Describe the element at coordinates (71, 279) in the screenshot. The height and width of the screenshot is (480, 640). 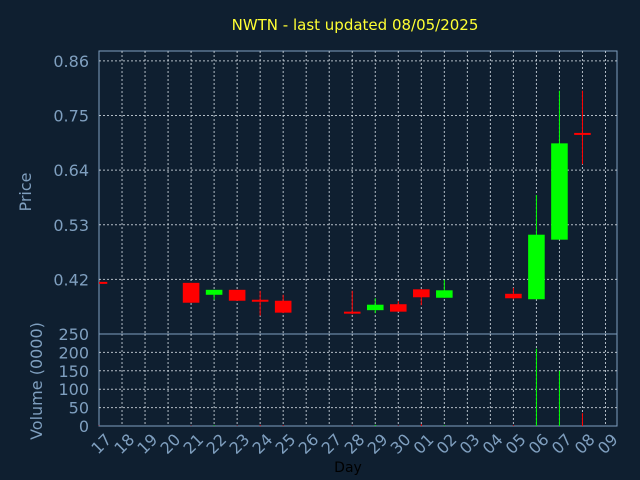
I see `price-tick-label: 0.42` at that location.